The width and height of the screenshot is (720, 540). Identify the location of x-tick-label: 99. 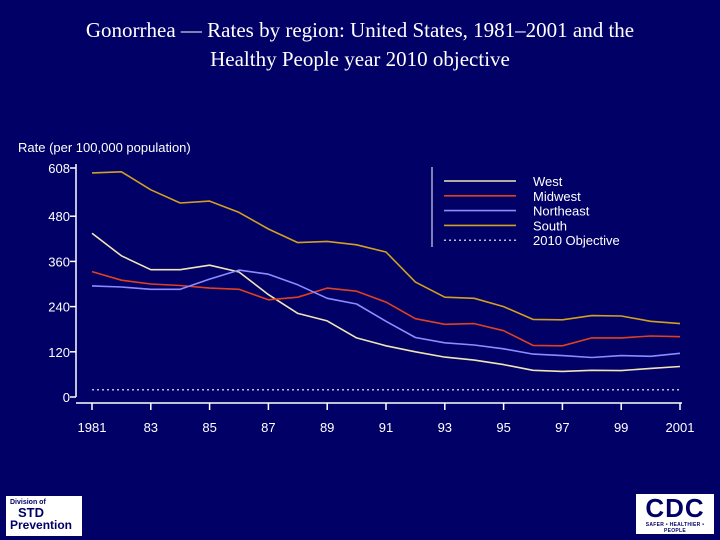
(621, 427).